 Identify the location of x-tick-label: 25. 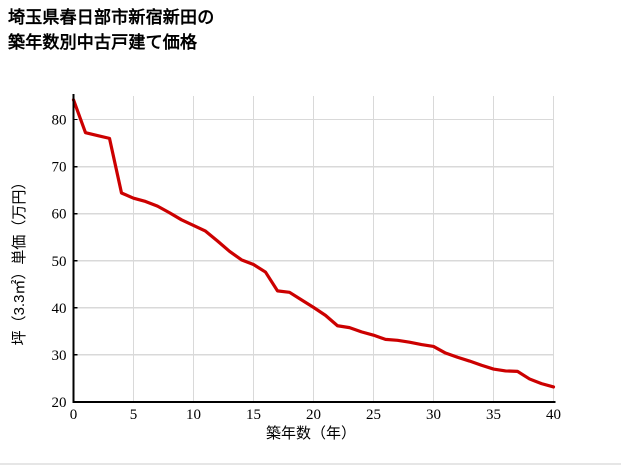
(373, 415).